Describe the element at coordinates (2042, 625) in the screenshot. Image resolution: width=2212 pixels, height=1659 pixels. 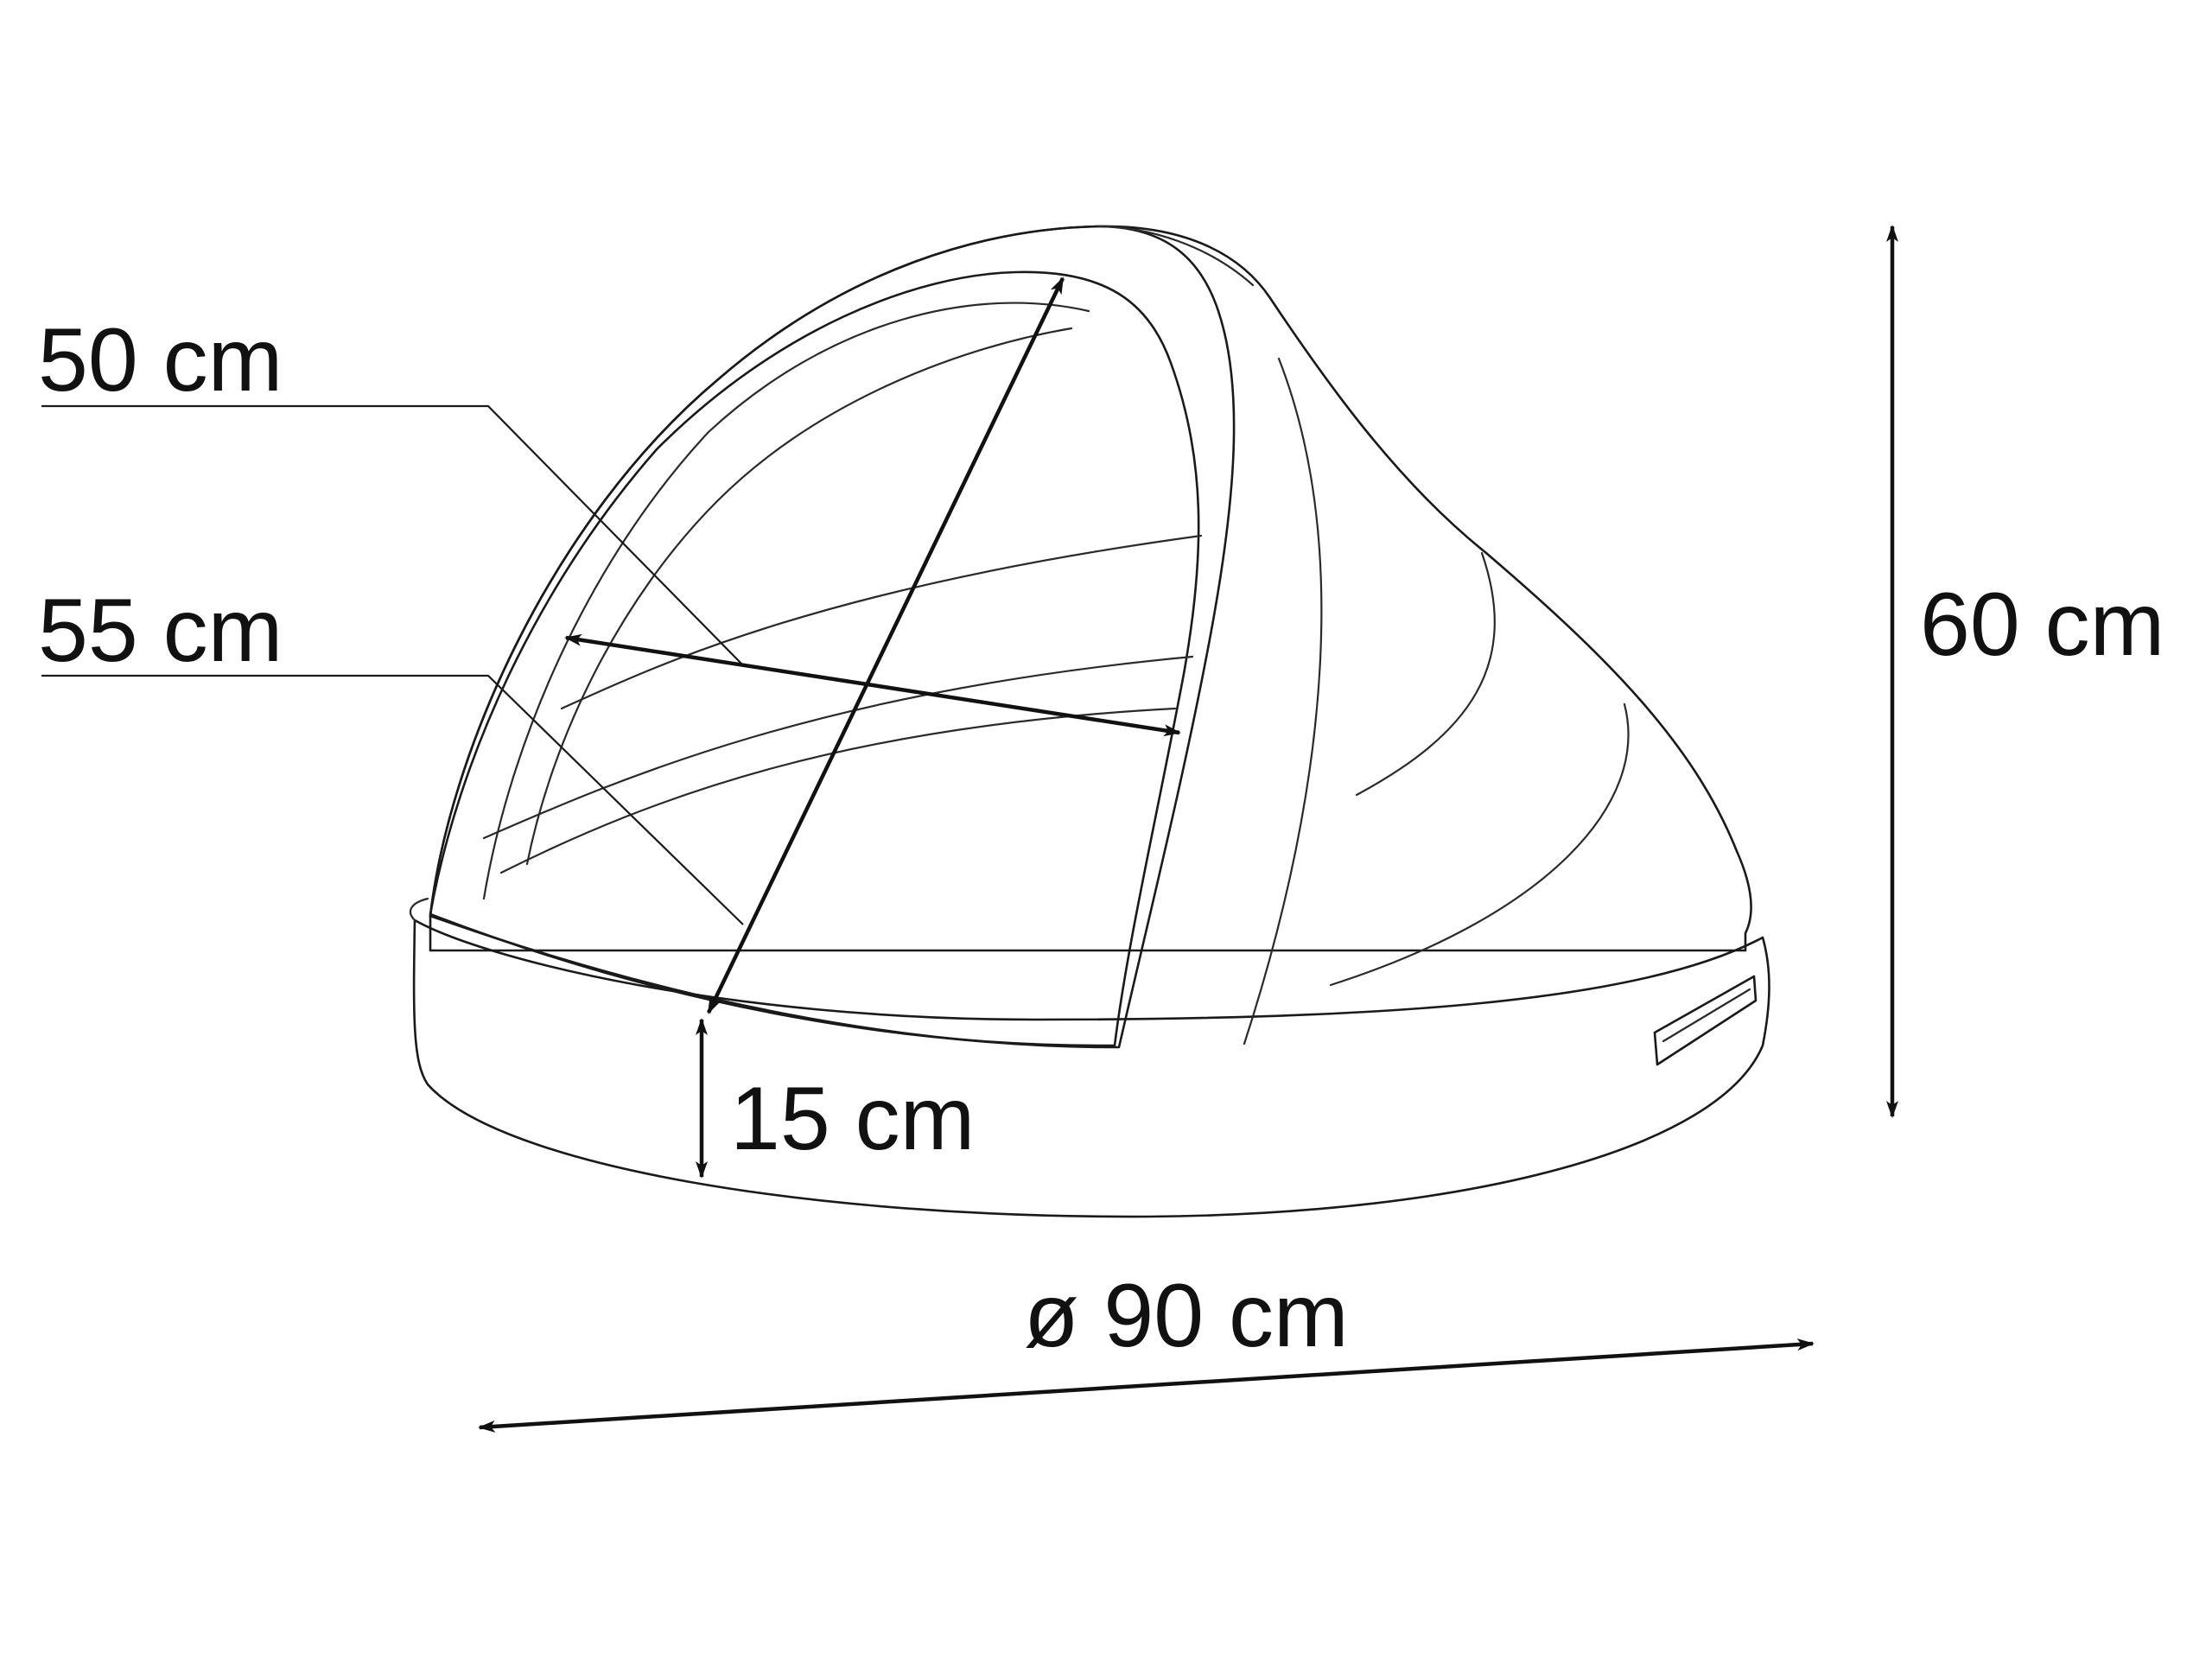
I see `label-total-height: 60 cm` at that location.